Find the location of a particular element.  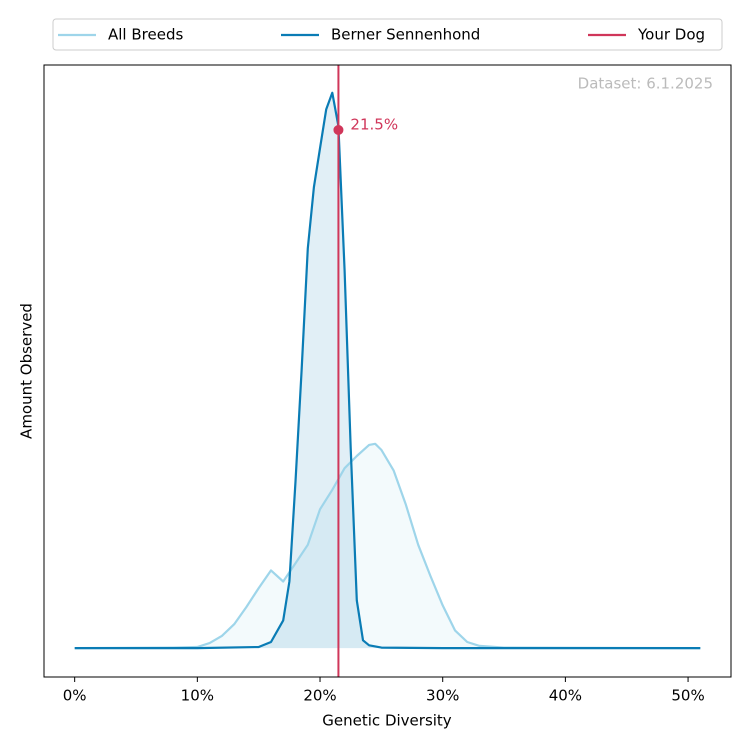

legend-box is located at coordinates (387, 34).